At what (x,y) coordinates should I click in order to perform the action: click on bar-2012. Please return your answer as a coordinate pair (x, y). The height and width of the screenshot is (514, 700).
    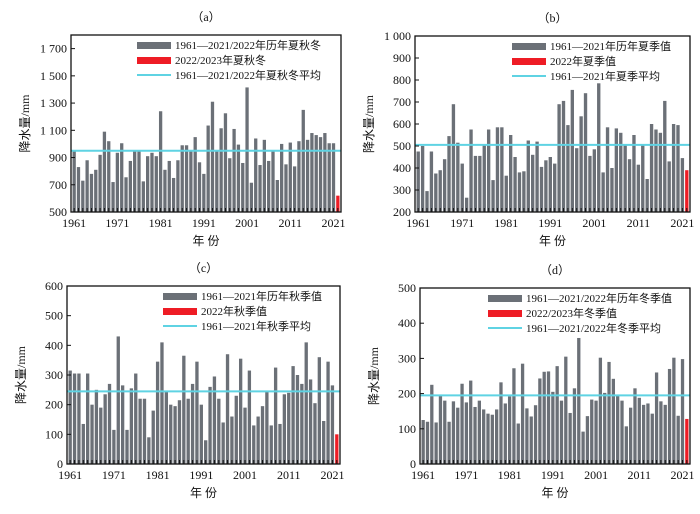
    Looking at the image, I should click on (294, 189).